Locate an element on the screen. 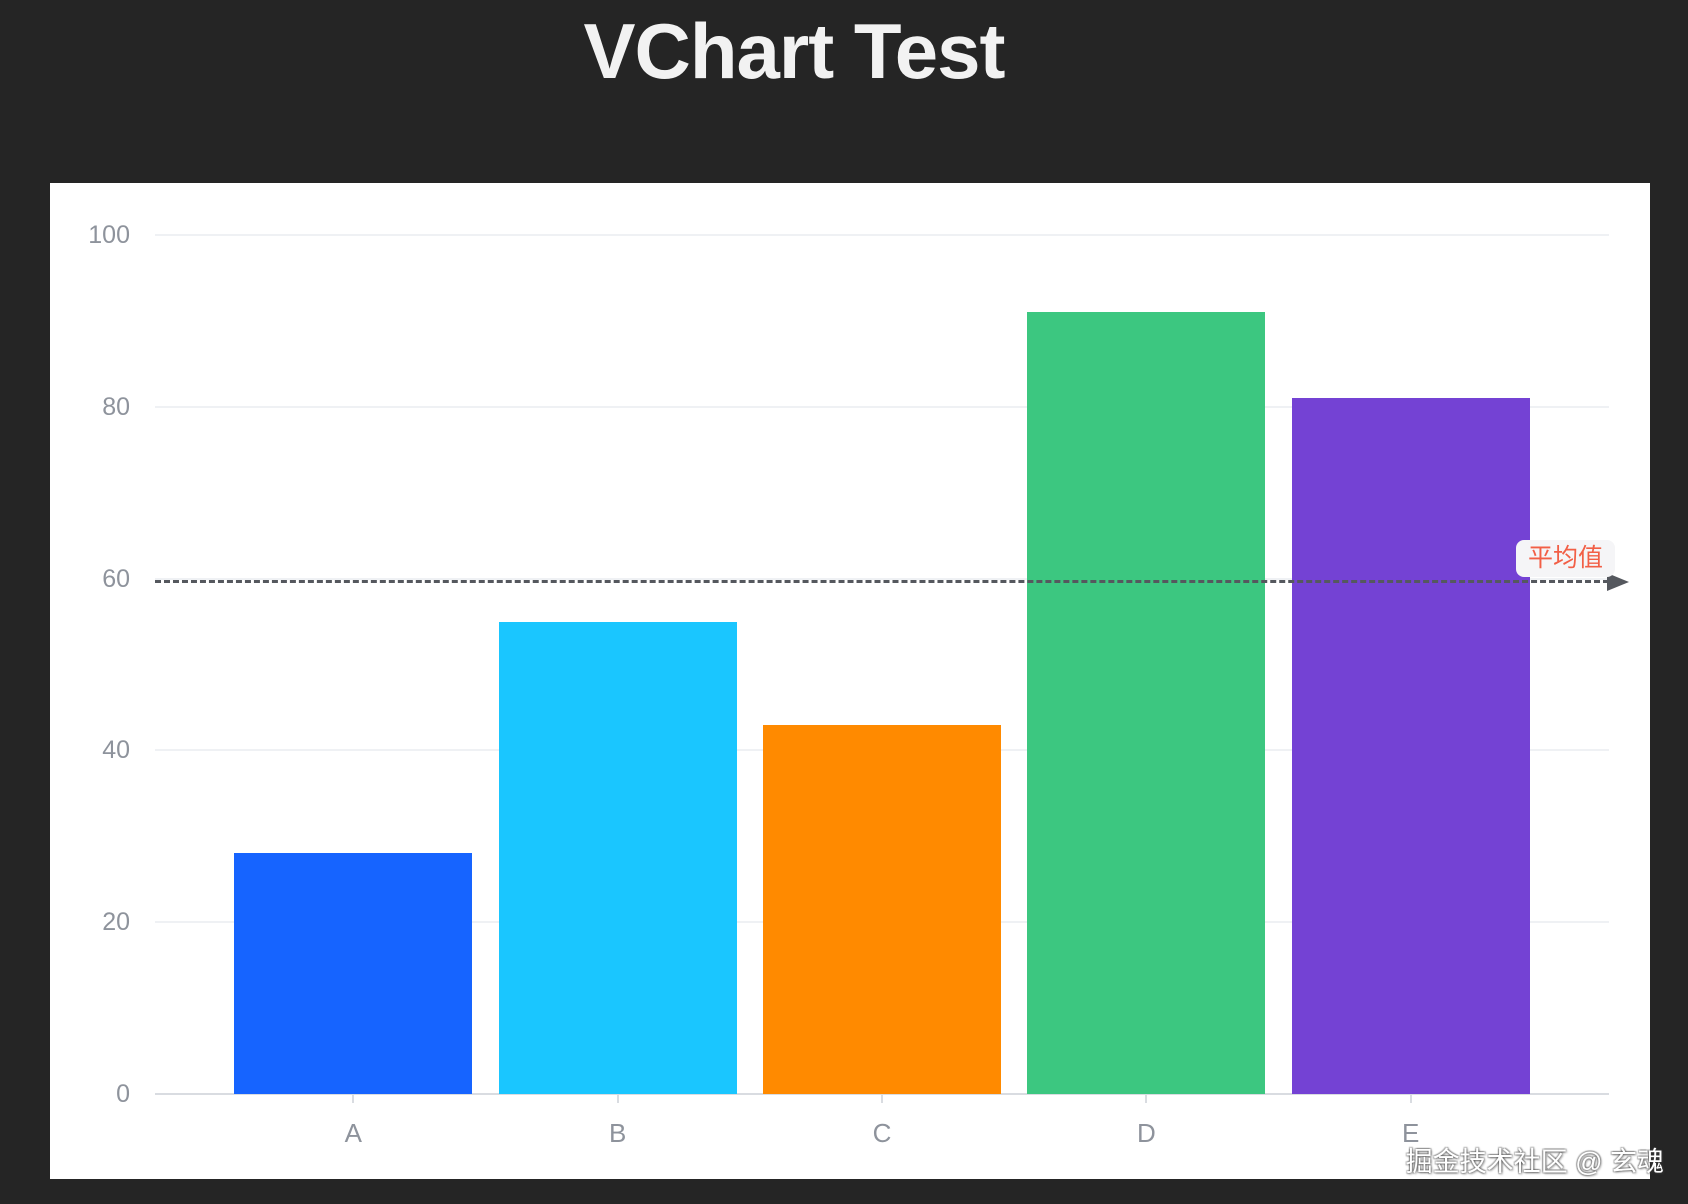 The height and width of the screenshot is (1204, 1688). bar-D is located at coordinates (1146, 703).